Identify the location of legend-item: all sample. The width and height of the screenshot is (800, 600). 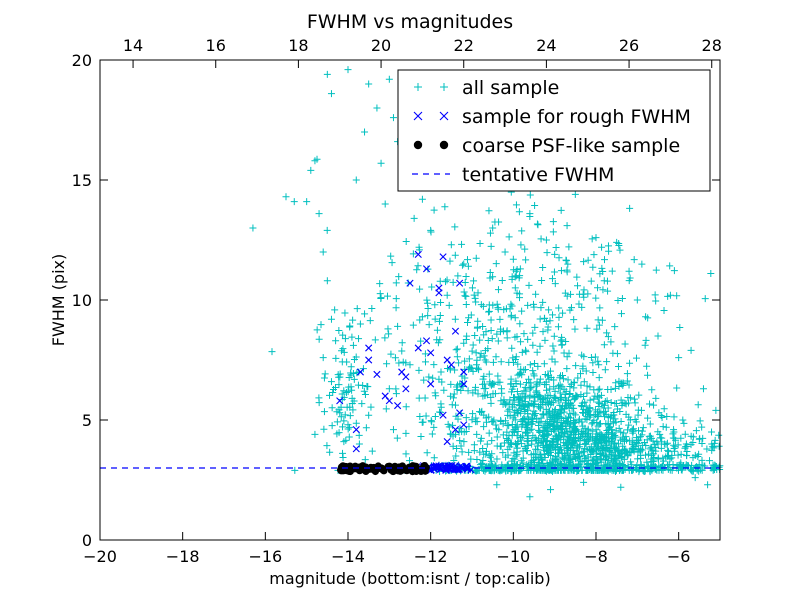
(486, 88).